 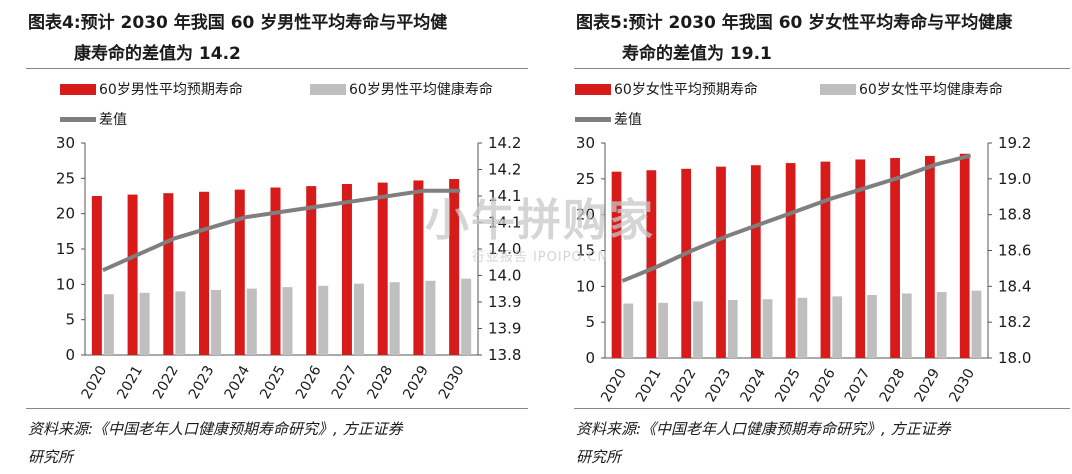 I want to click on legend-item-line: 差值, so click(x=93, y=119).